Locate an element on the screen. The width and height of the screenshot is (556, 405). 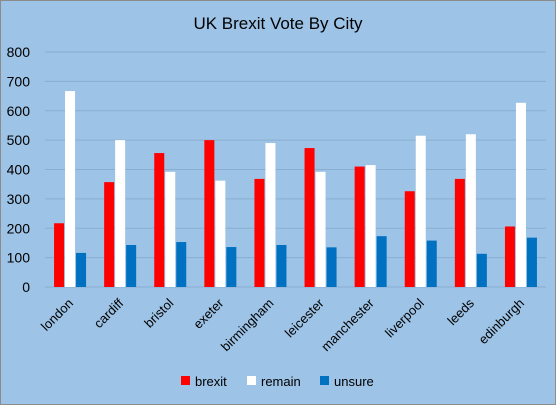
bar-remain-london is located at coordinates (70, 189).